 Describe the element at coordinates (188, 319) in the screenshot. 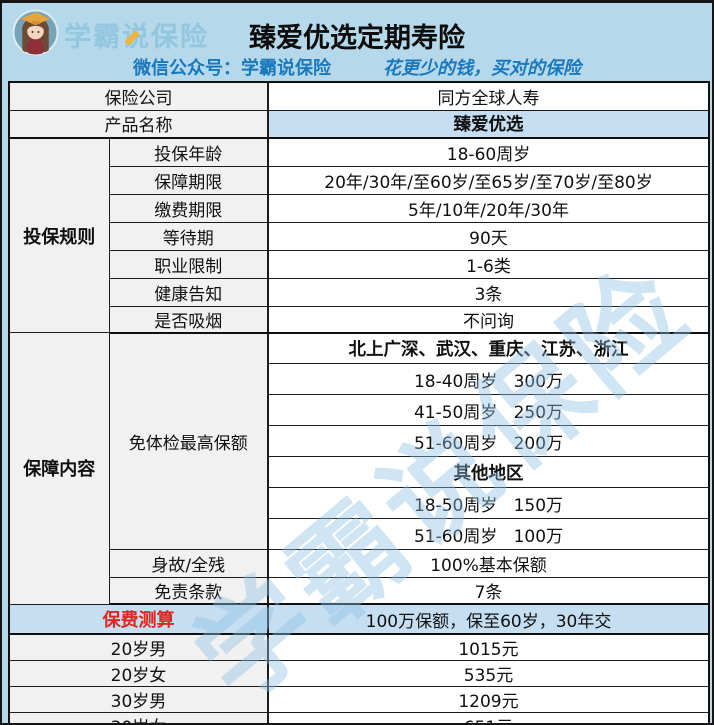

I see `rule-label: 是否吸烟` at that location.